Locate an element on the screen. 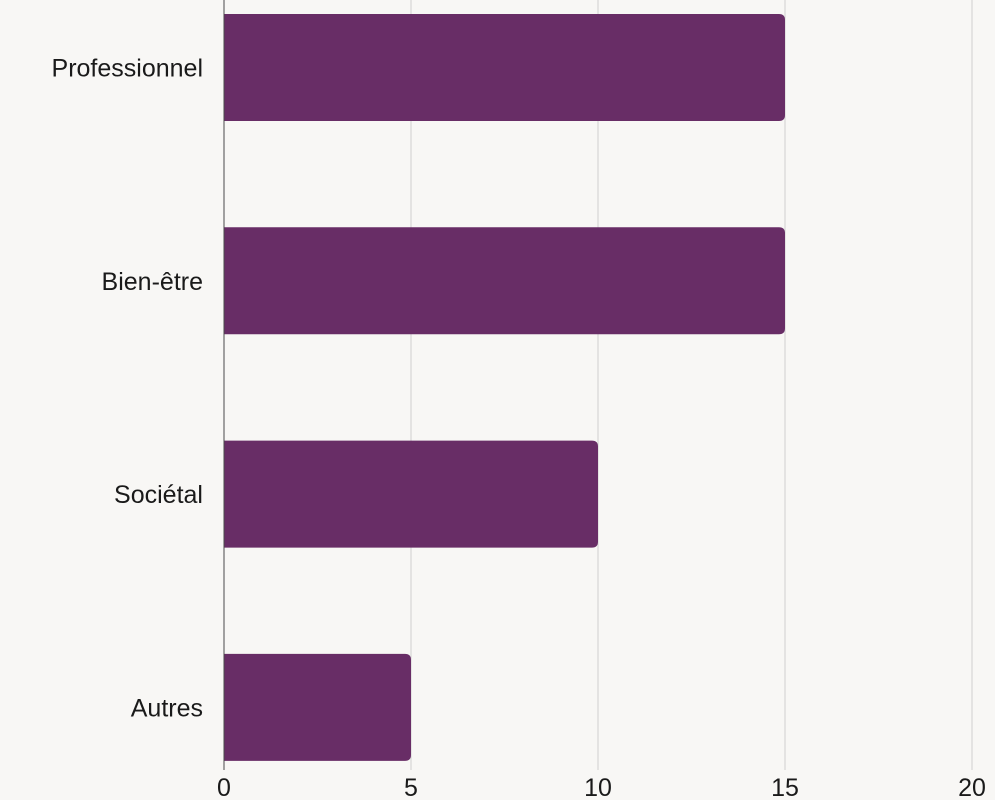  bar-professionnel is located at coordinates (504, 67).